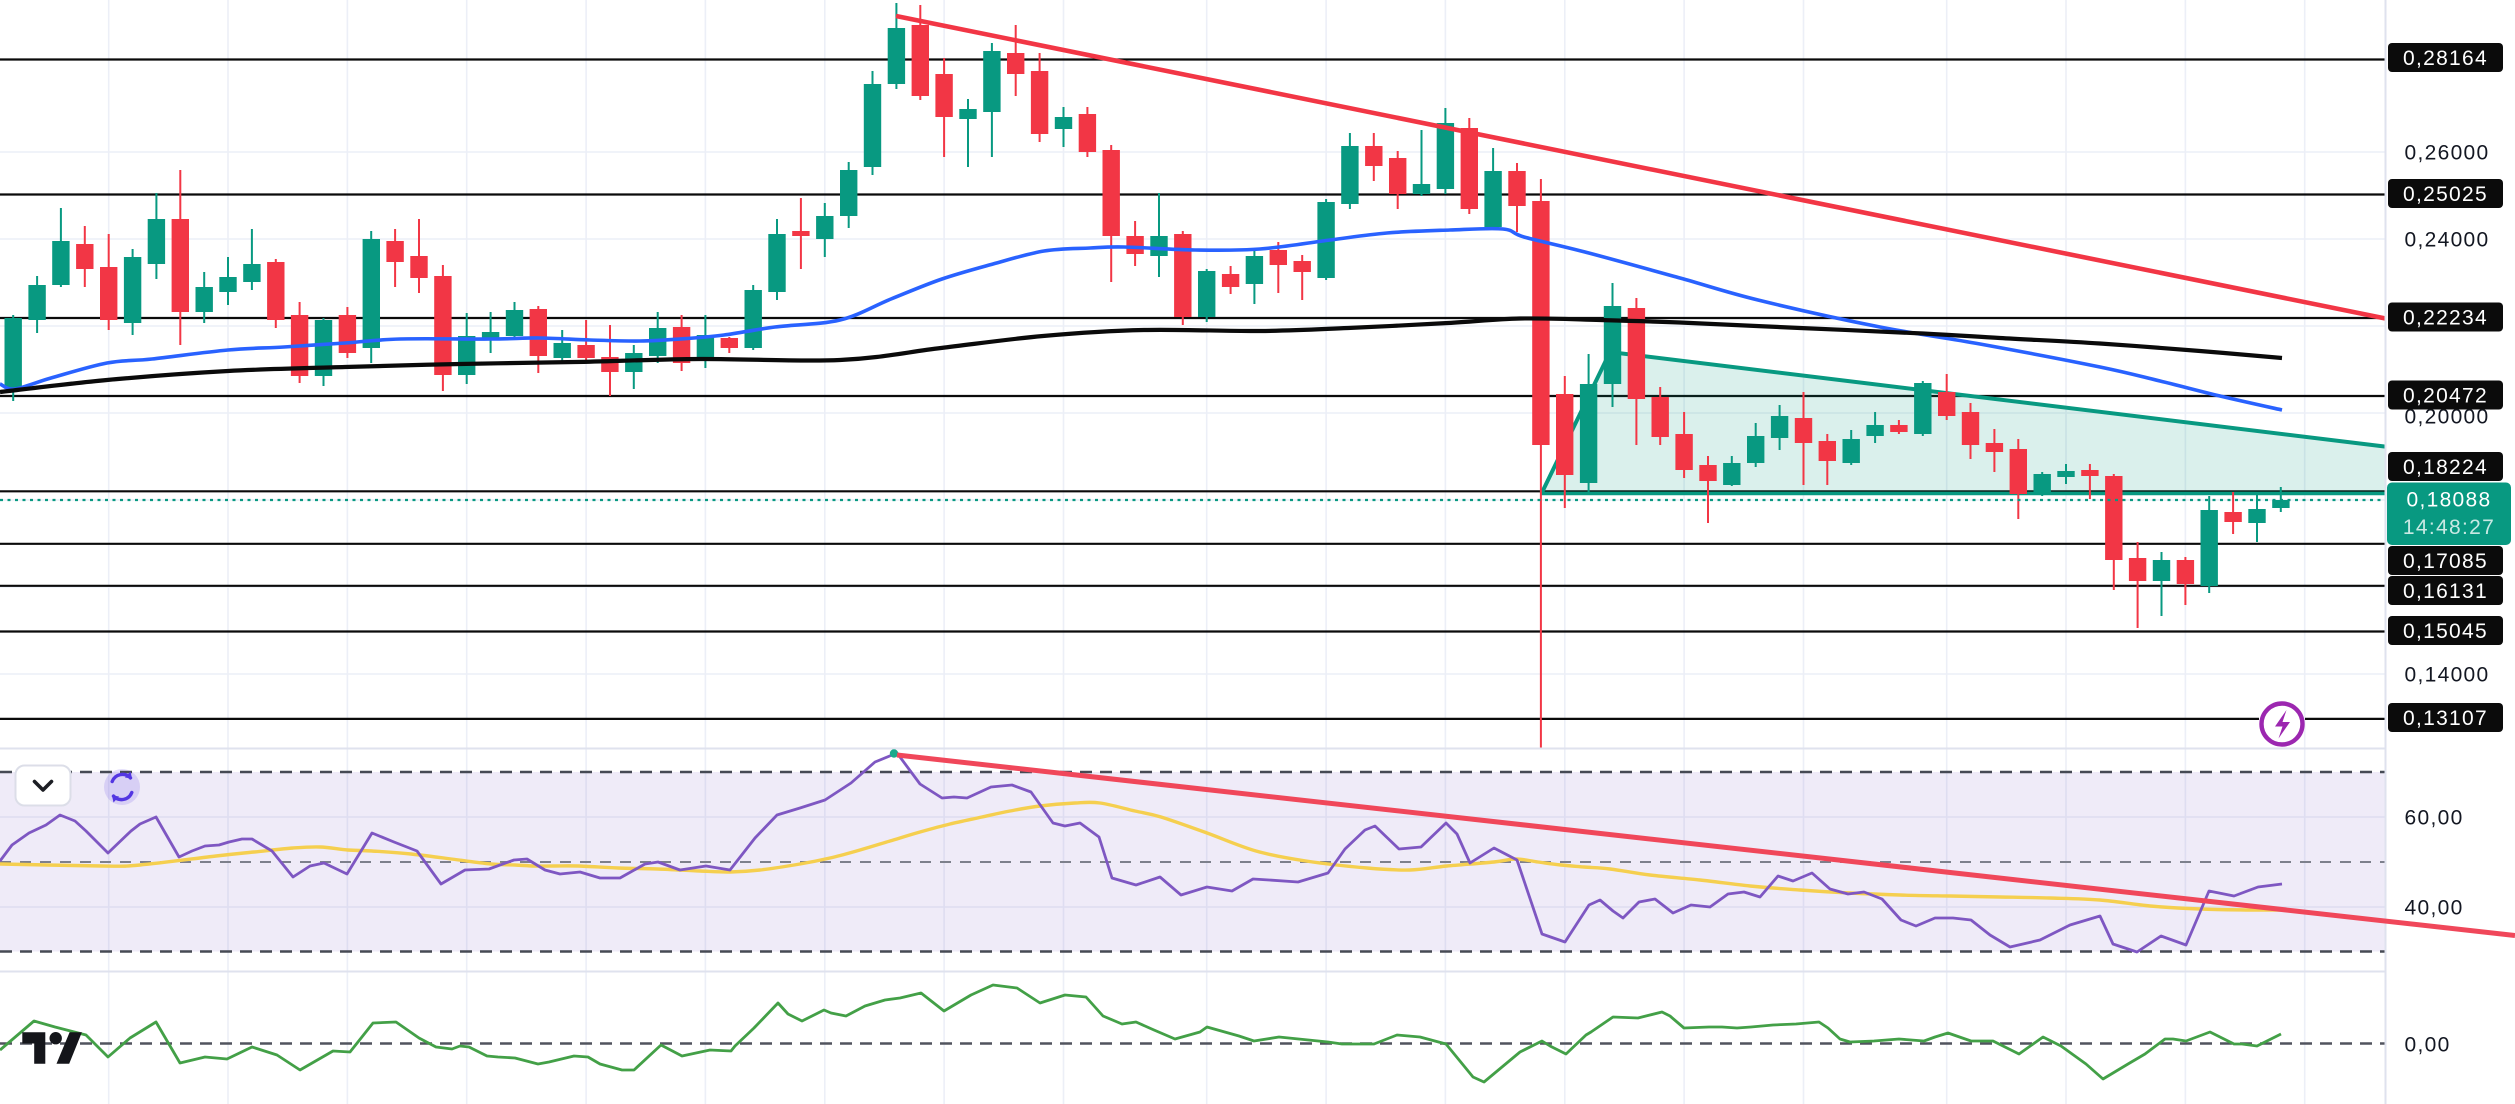 This screenshot has height=1104, width=2515. I want to click on svg-text: 0,20472, so click(2445, 395).